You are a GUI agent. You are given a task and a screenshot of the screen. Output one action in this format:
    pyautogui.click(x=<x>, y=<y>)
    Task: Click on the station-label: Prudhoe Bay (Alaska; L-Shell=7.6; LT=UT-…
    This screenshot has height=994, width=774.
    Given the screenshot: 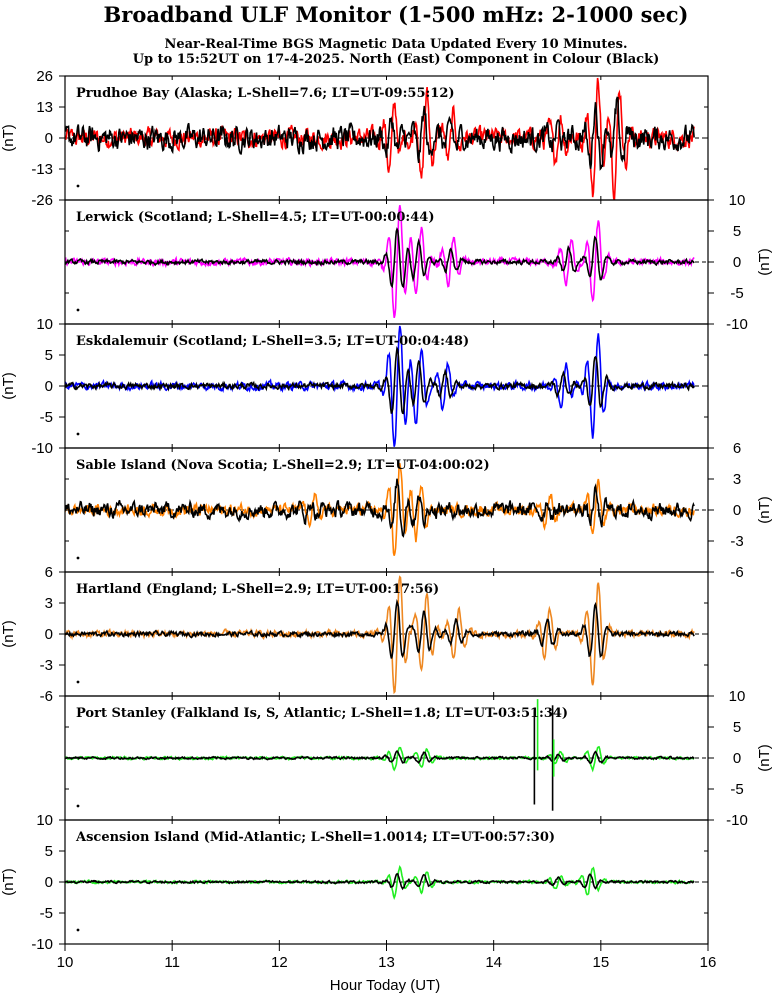 What is the action you would take?
    pyautogui.click(x=265, y=93)
    